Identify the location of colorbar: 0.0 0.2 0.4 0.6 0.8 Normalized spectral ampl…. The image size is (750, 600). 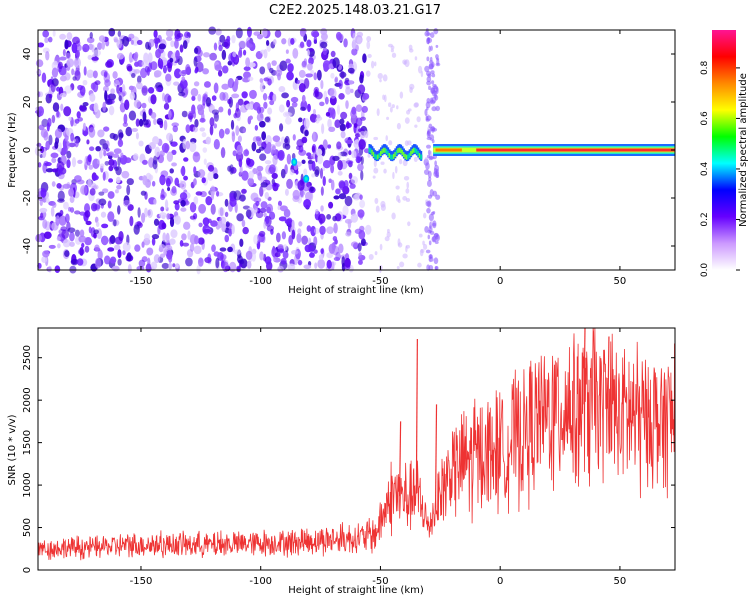
(724, 153).